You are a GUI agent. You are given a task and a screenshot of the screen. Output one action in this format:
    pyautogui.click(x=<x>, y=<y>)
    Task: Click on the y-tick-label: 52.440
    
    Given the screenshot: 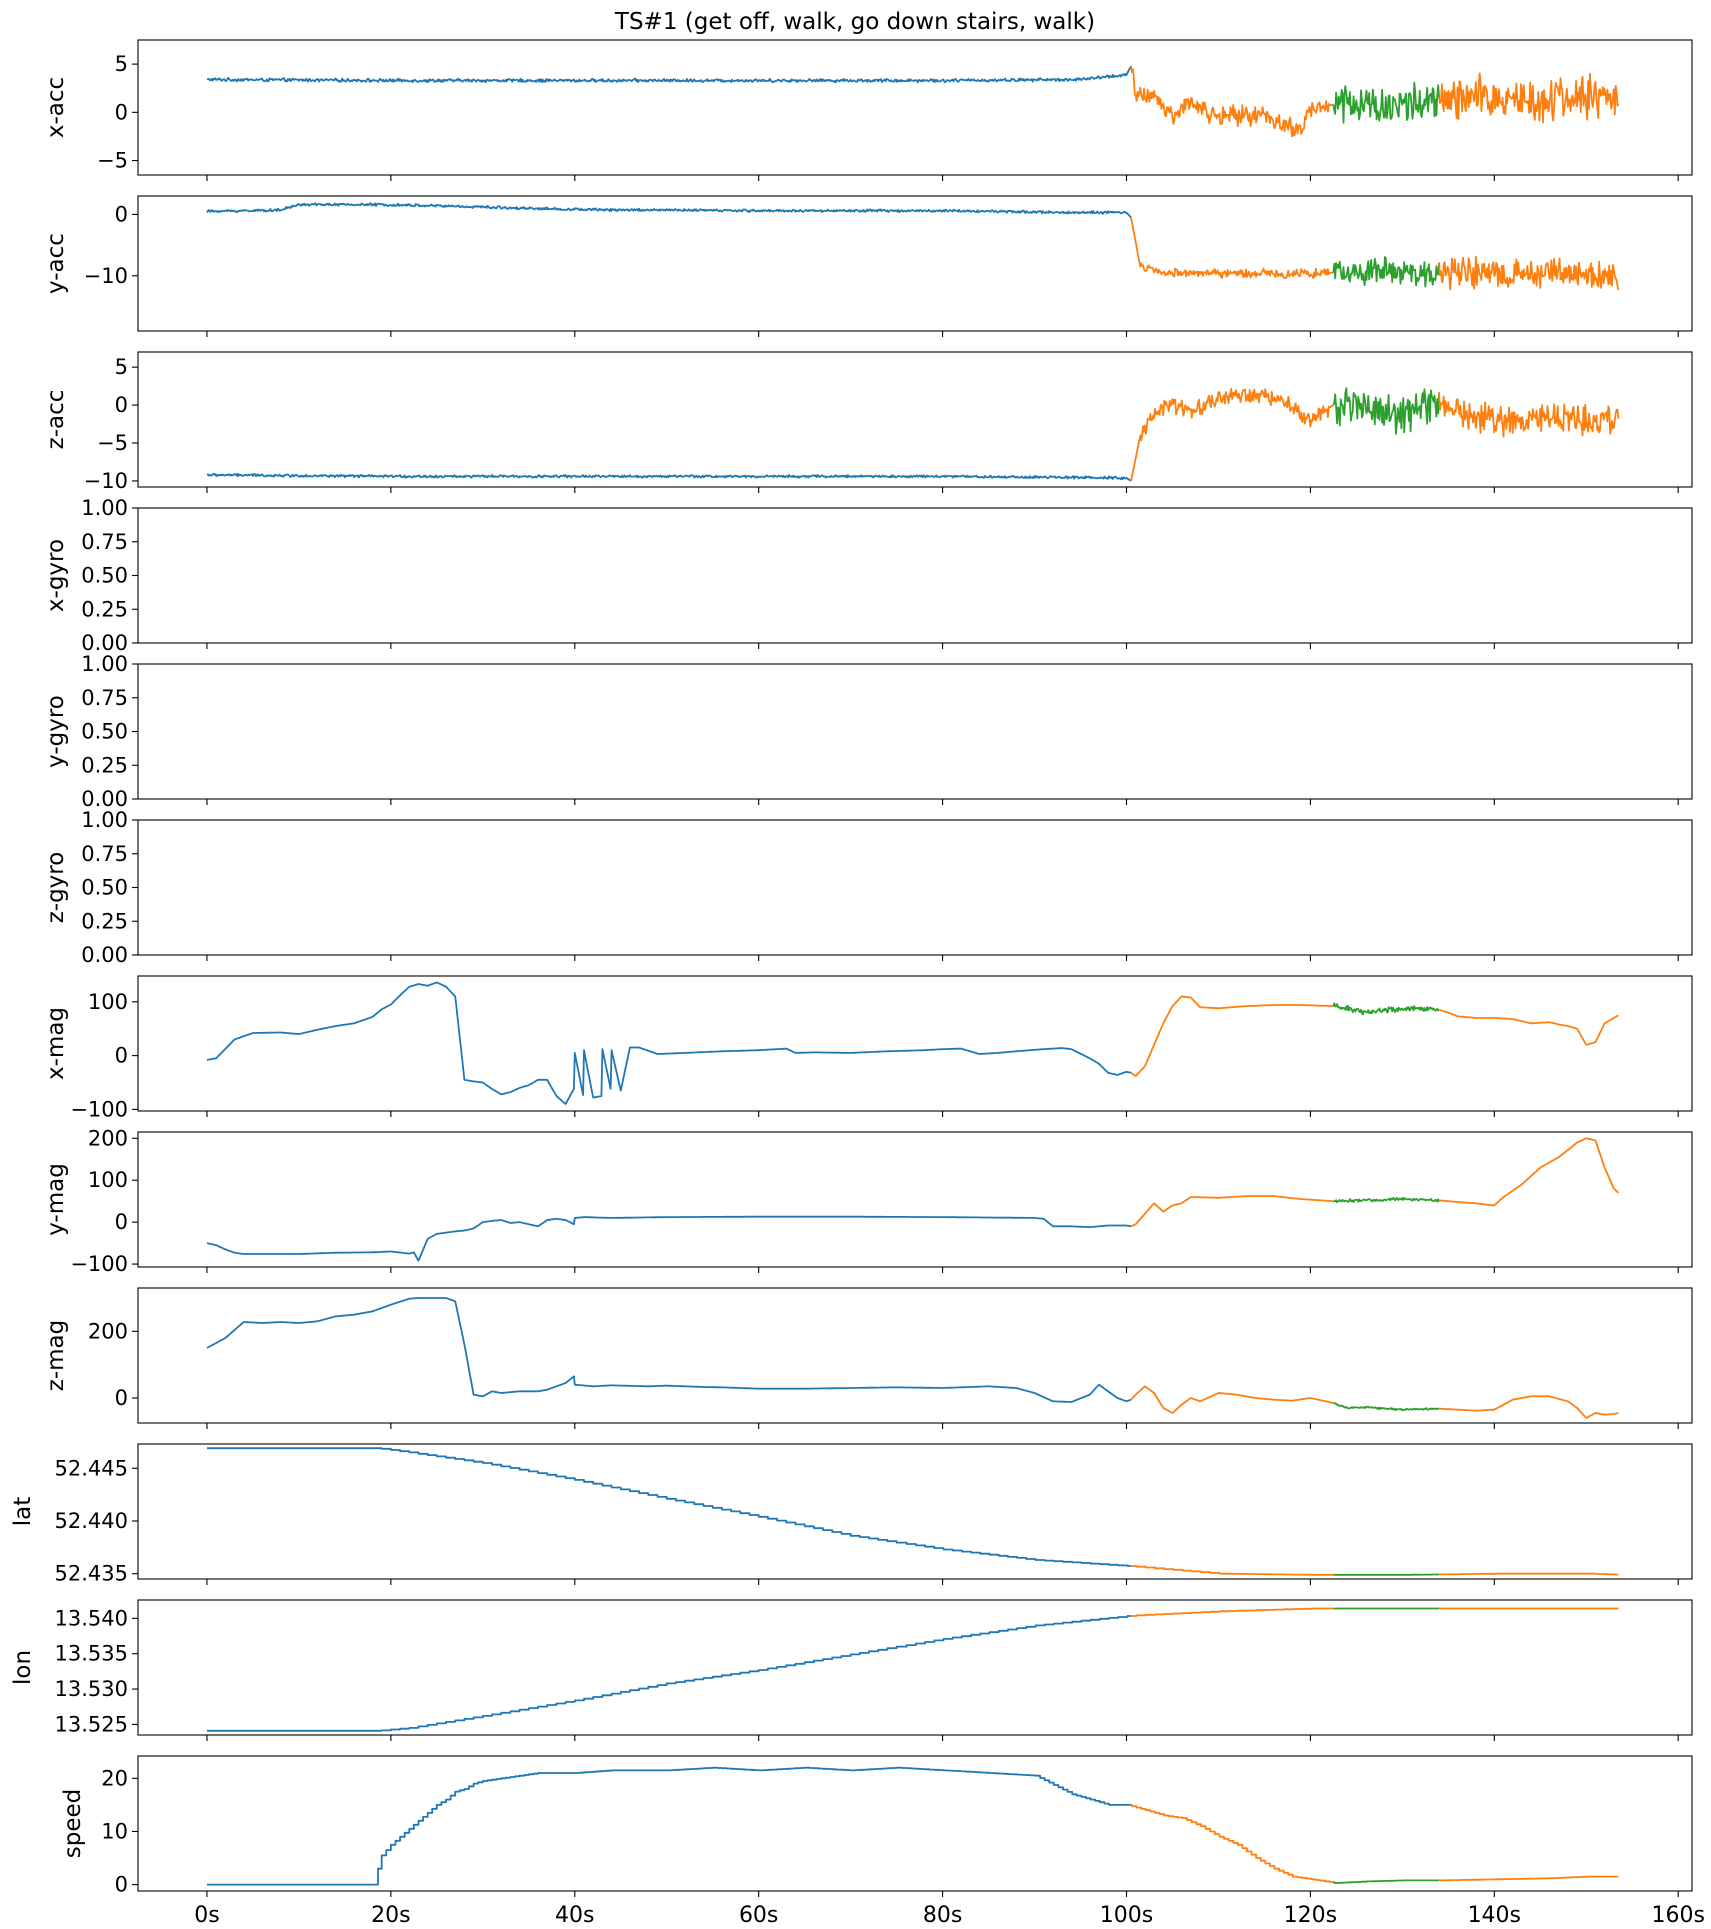 What is the action you would take?
    pyautogui.click(x=91, y=1521)
    